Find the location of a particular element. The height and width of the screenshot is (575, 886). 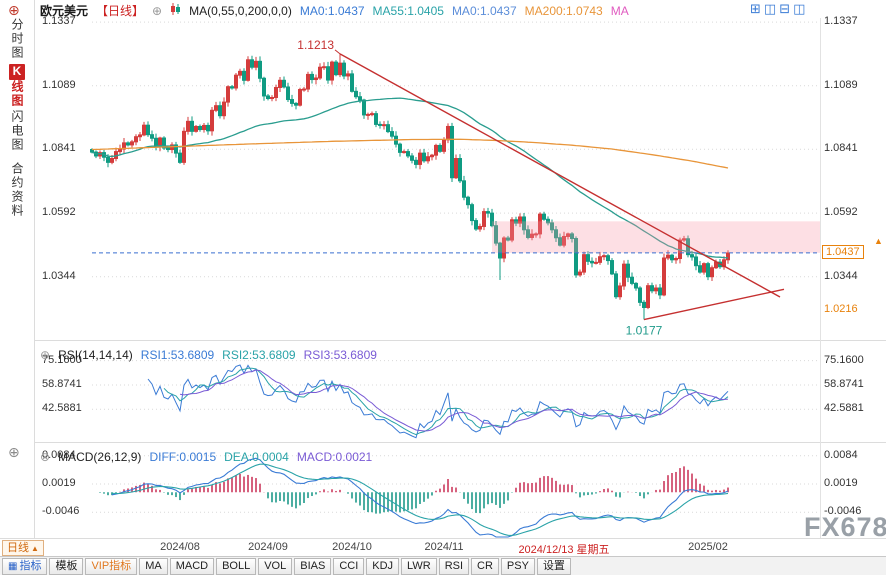

toolbar-button-11: LWR is located at coordinates (419, 566).